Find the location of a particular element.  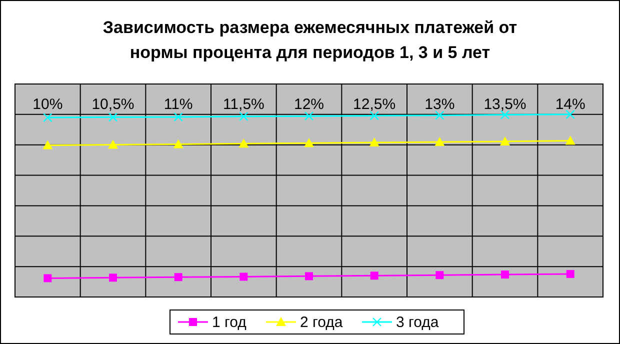

legend-label: 2 года is located at coordinates (322, 322).